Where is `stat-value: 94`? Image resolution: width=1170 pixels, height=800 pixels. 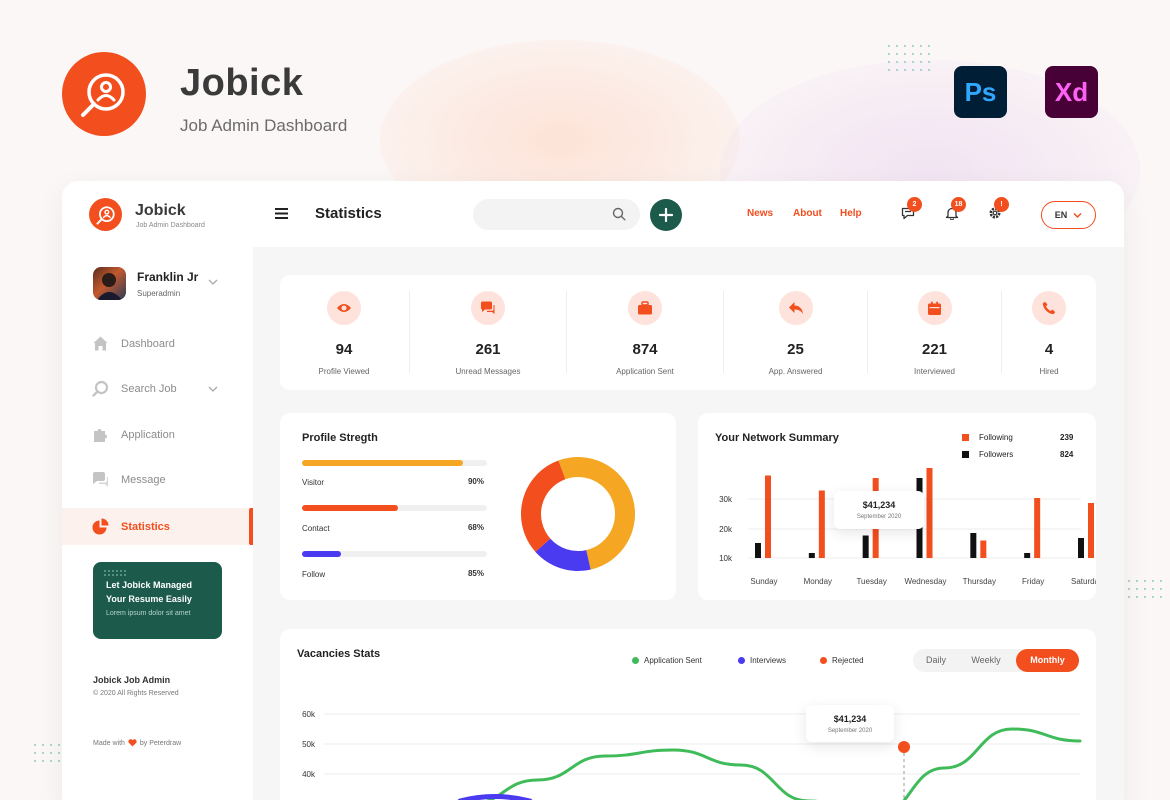
stat-value: 94 is located at coordinates (344, 349).